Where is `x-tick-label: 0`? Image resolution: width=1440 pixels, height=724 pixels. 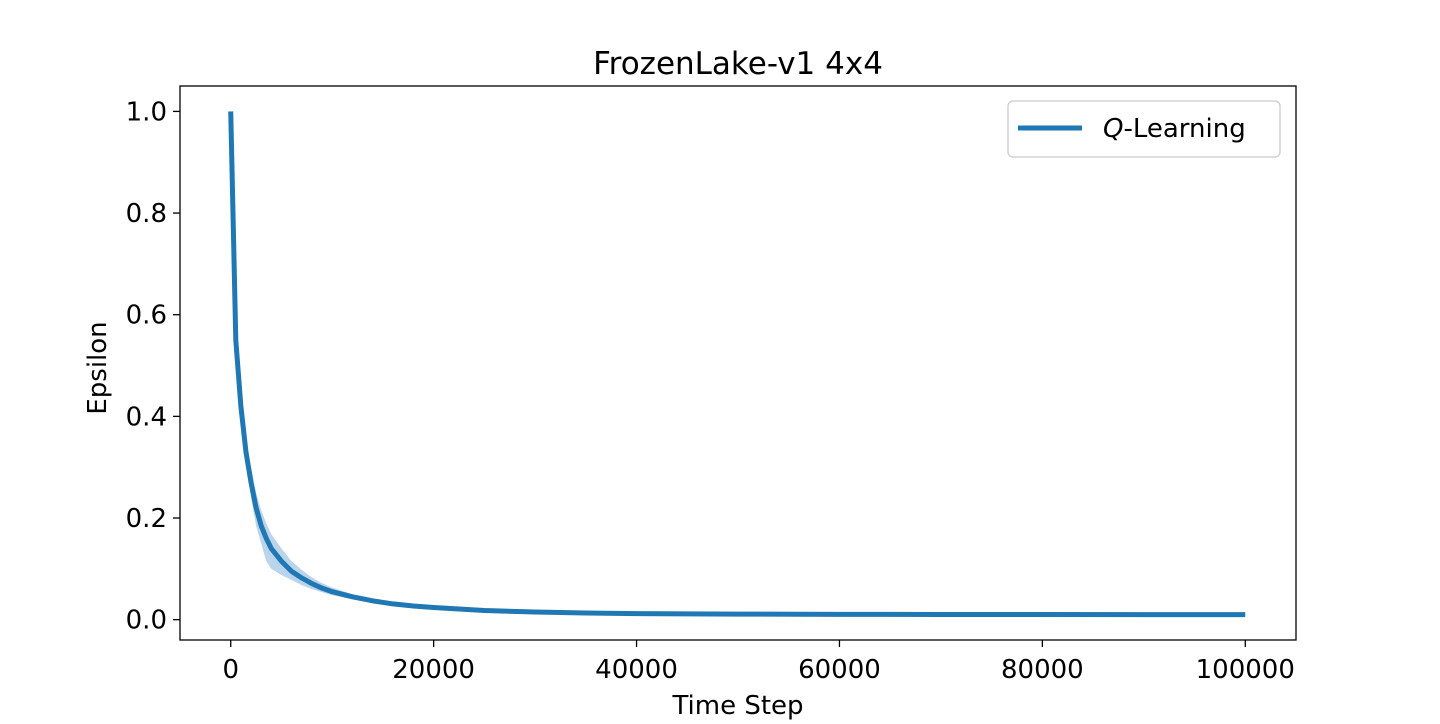 x-tick-label: 0 is located at coordinates (230, 670).